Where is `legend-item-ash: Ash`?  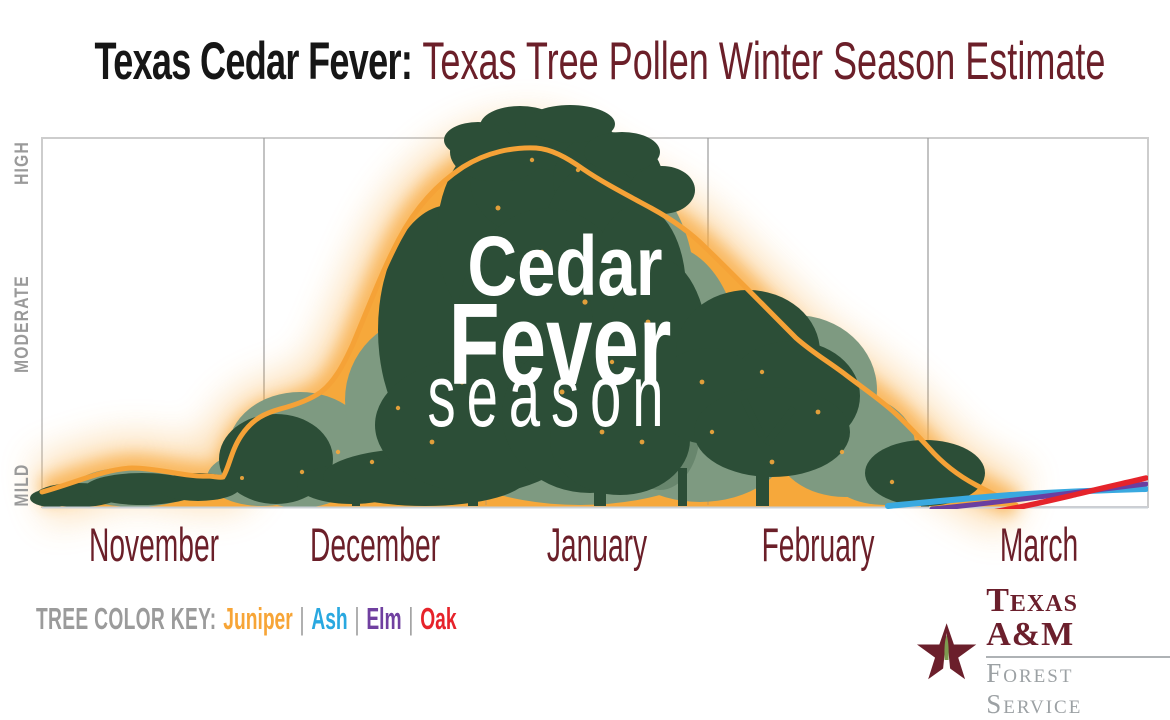
legend-item-ash: Ash is located at coordinates (329, 618).